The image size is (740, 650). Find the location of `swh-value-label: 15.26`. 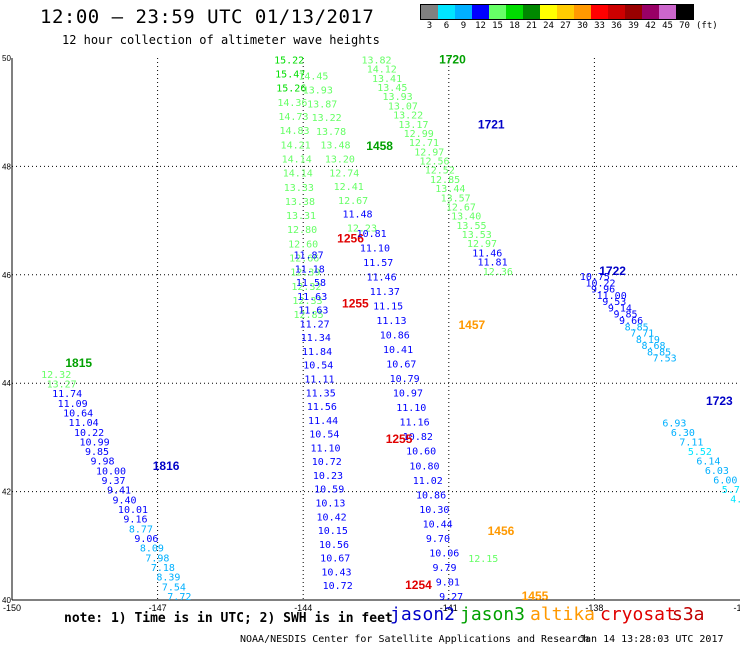

swh-value-label: 15.26 is located at coordinates (291, 89).